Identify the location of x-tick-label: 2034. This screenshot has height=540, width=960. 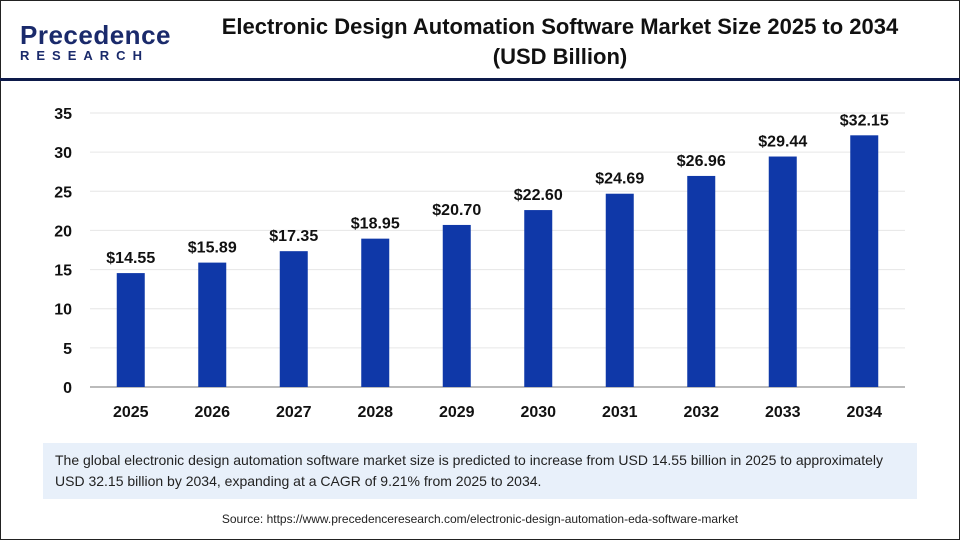
(864, 412).